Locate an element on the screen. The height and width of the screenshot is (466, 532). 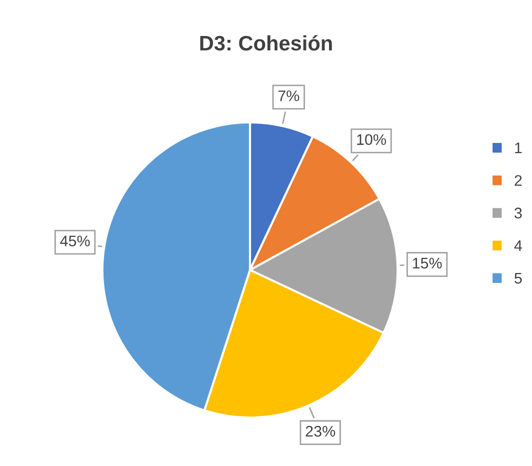
data-label: 45% is located at coordinates (75, 241).